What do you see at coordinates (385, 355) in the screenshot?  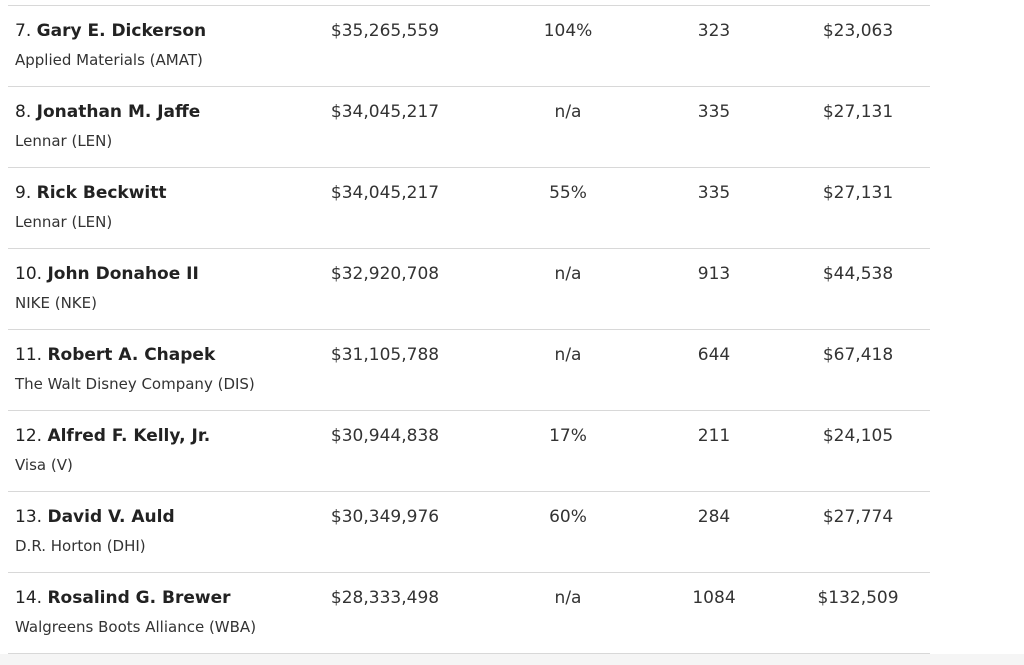 I see `table-cell: $31,105,788` at bounding box center [385, 355].